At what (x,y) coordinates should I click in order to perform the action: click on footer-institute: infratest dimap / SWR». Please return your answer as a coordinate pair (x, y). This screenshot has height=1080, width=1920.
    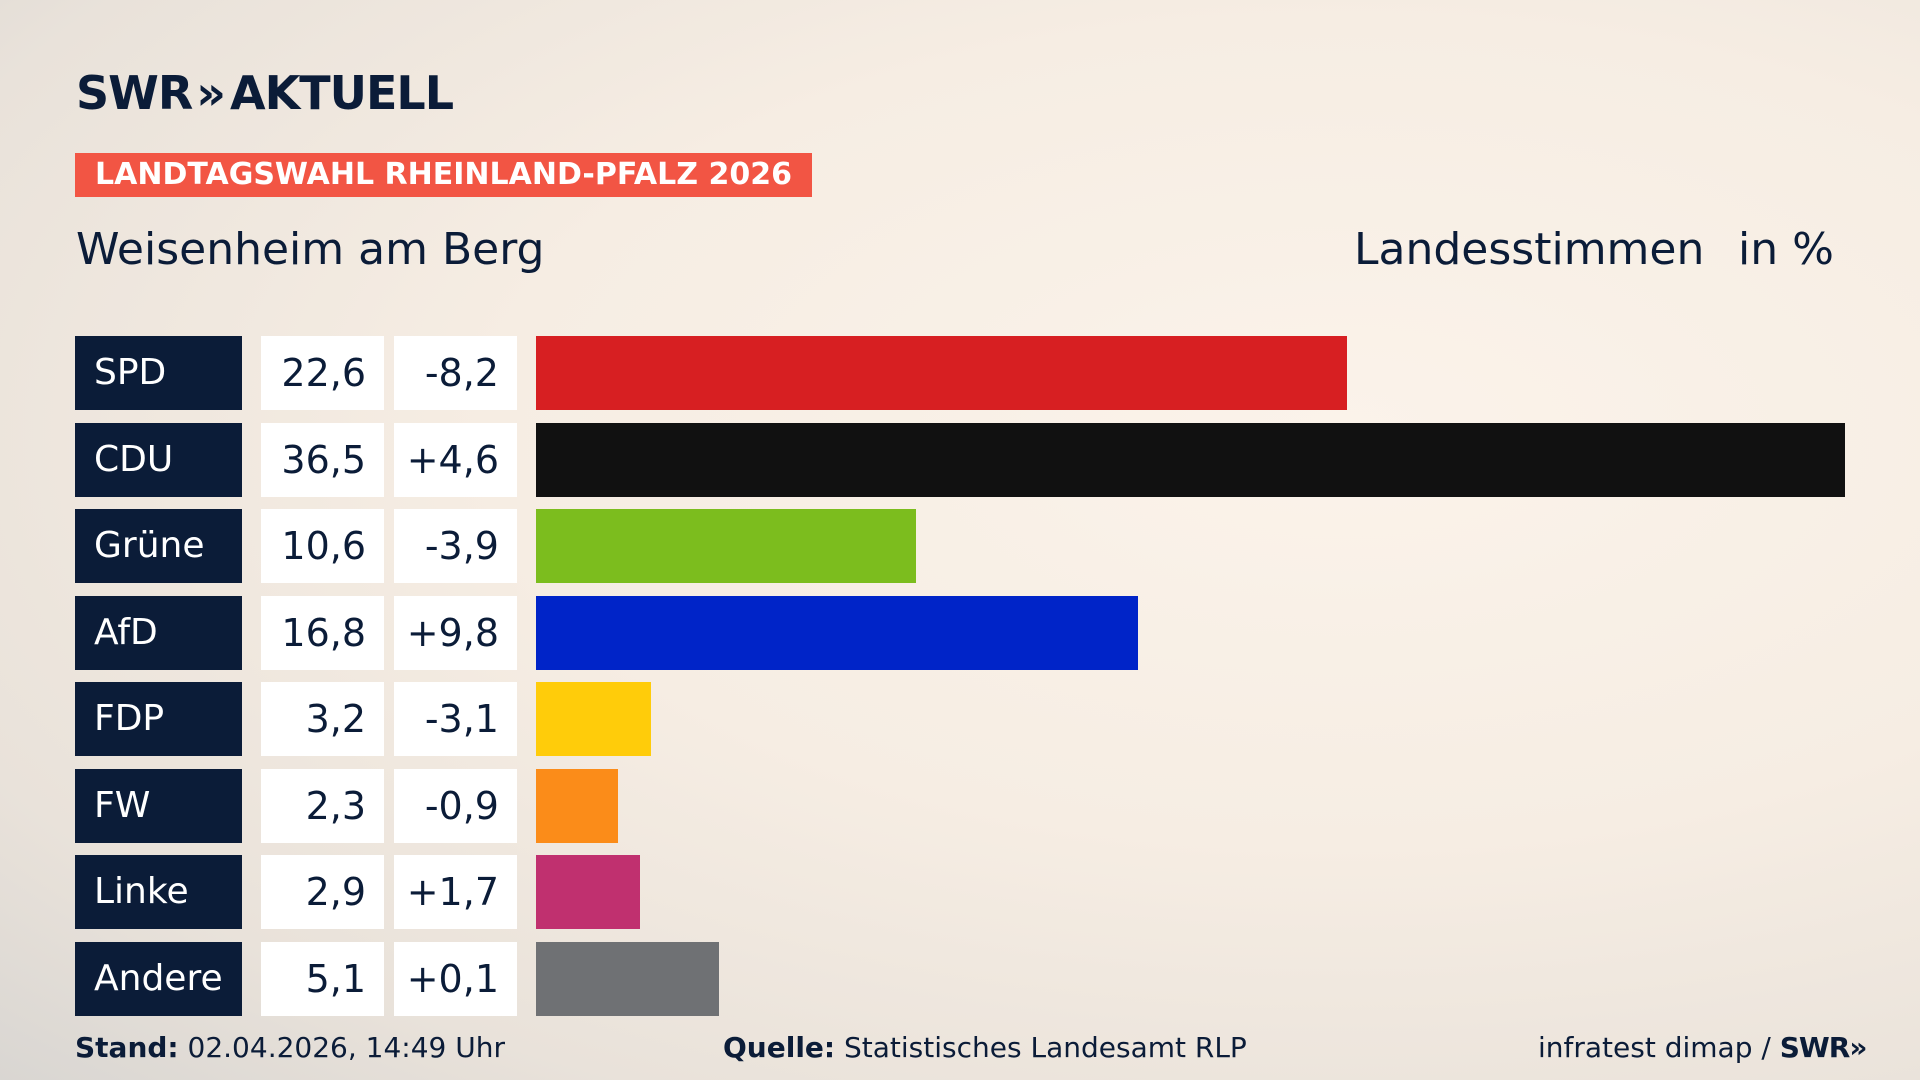
    Looking at the image, I should click on (1703, 1048).